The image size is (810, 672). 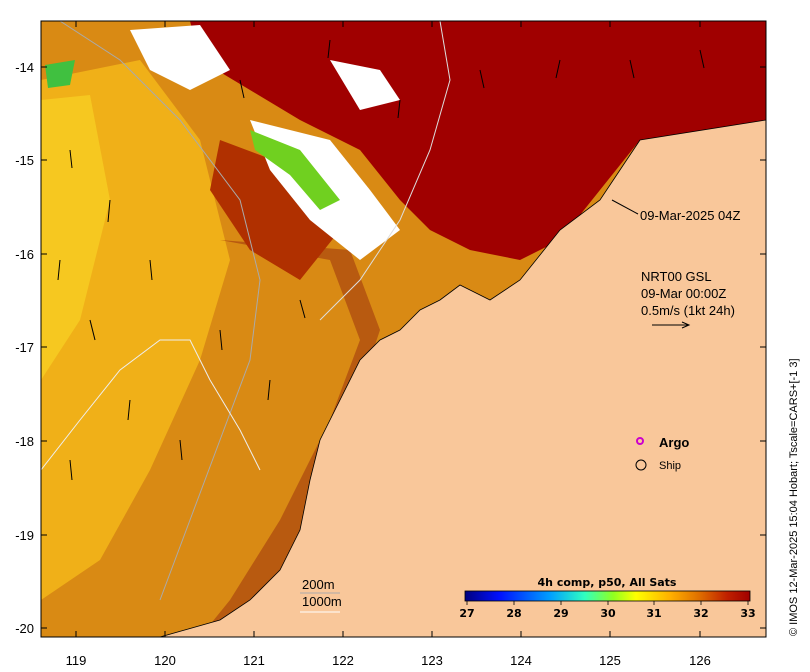 What do you see at coordinates (343, 660) in the screenshot?
I see `lon-tick-label: 122` at bounding box center [343, 660].